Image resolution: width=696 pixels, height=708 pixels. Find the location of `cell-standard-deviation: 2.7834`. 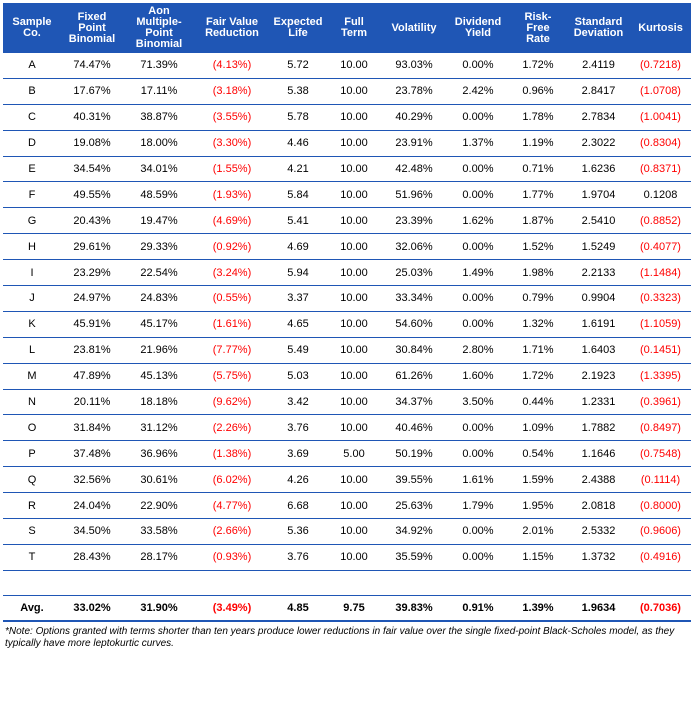

cell-standard-deviation: 2.7834 is located at coordinates (598, 117).